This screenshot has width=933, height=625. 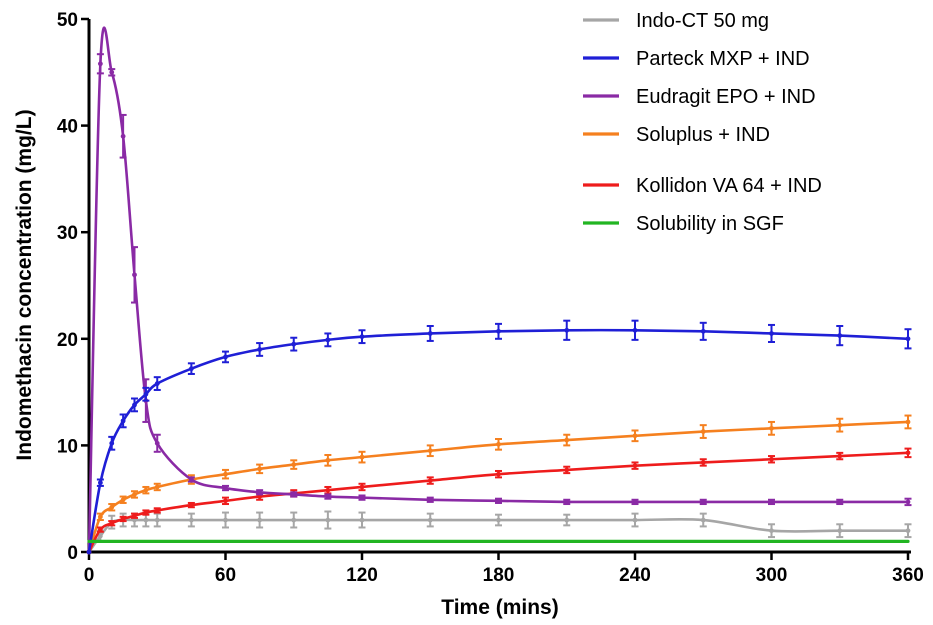 I want to click on legend-label: Indo-CT 50 mg, so click(x=702, y=21).